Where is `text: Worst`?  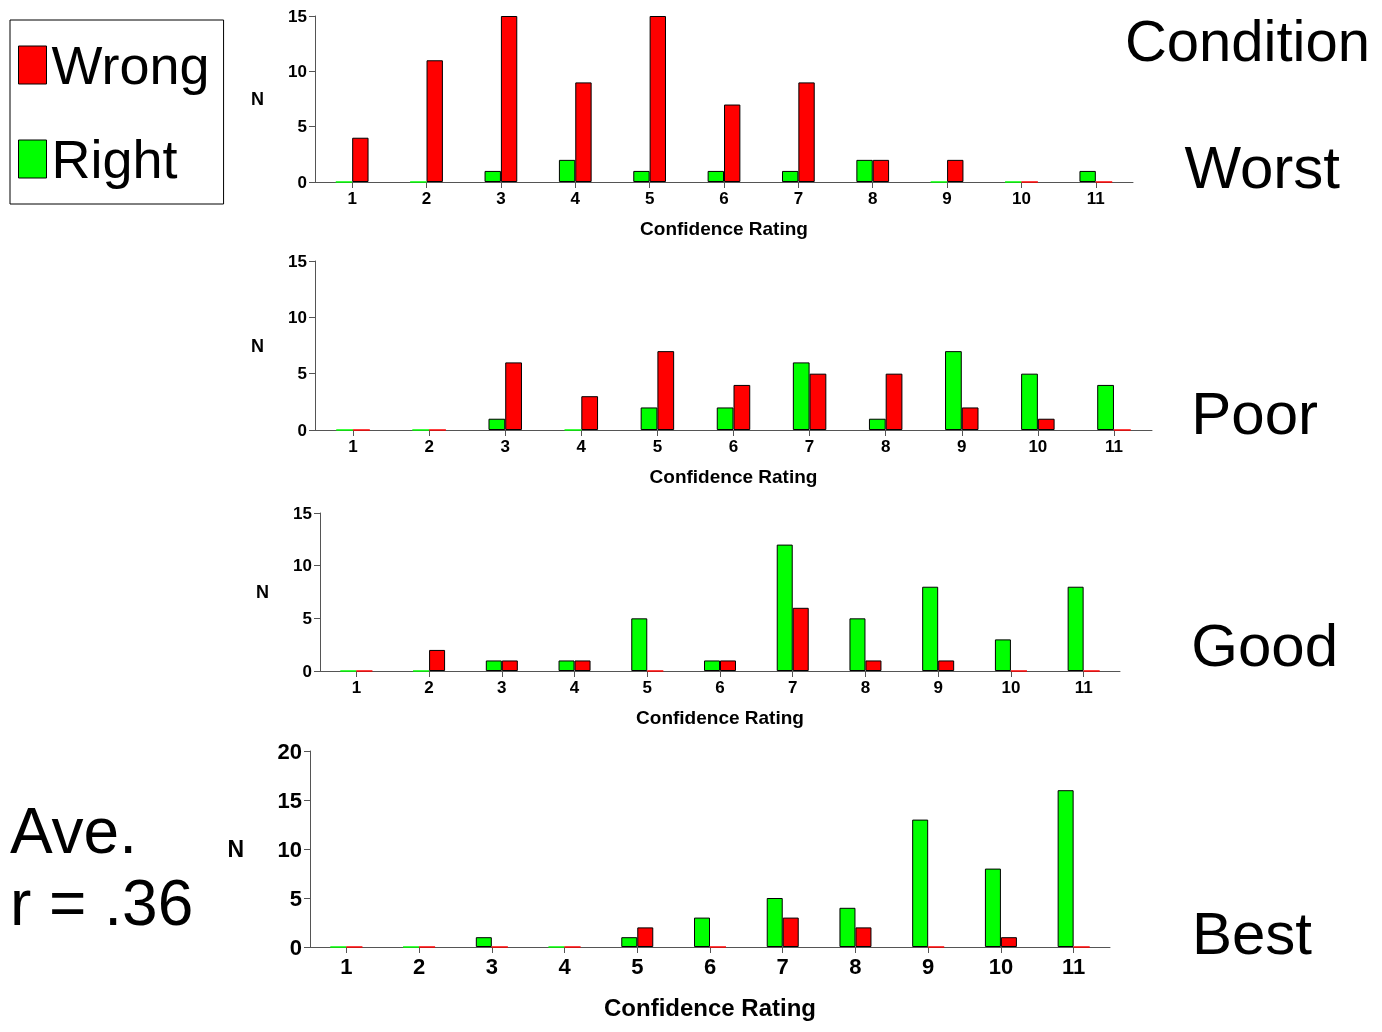 text: Worst is located at coordinates (1262, 168).